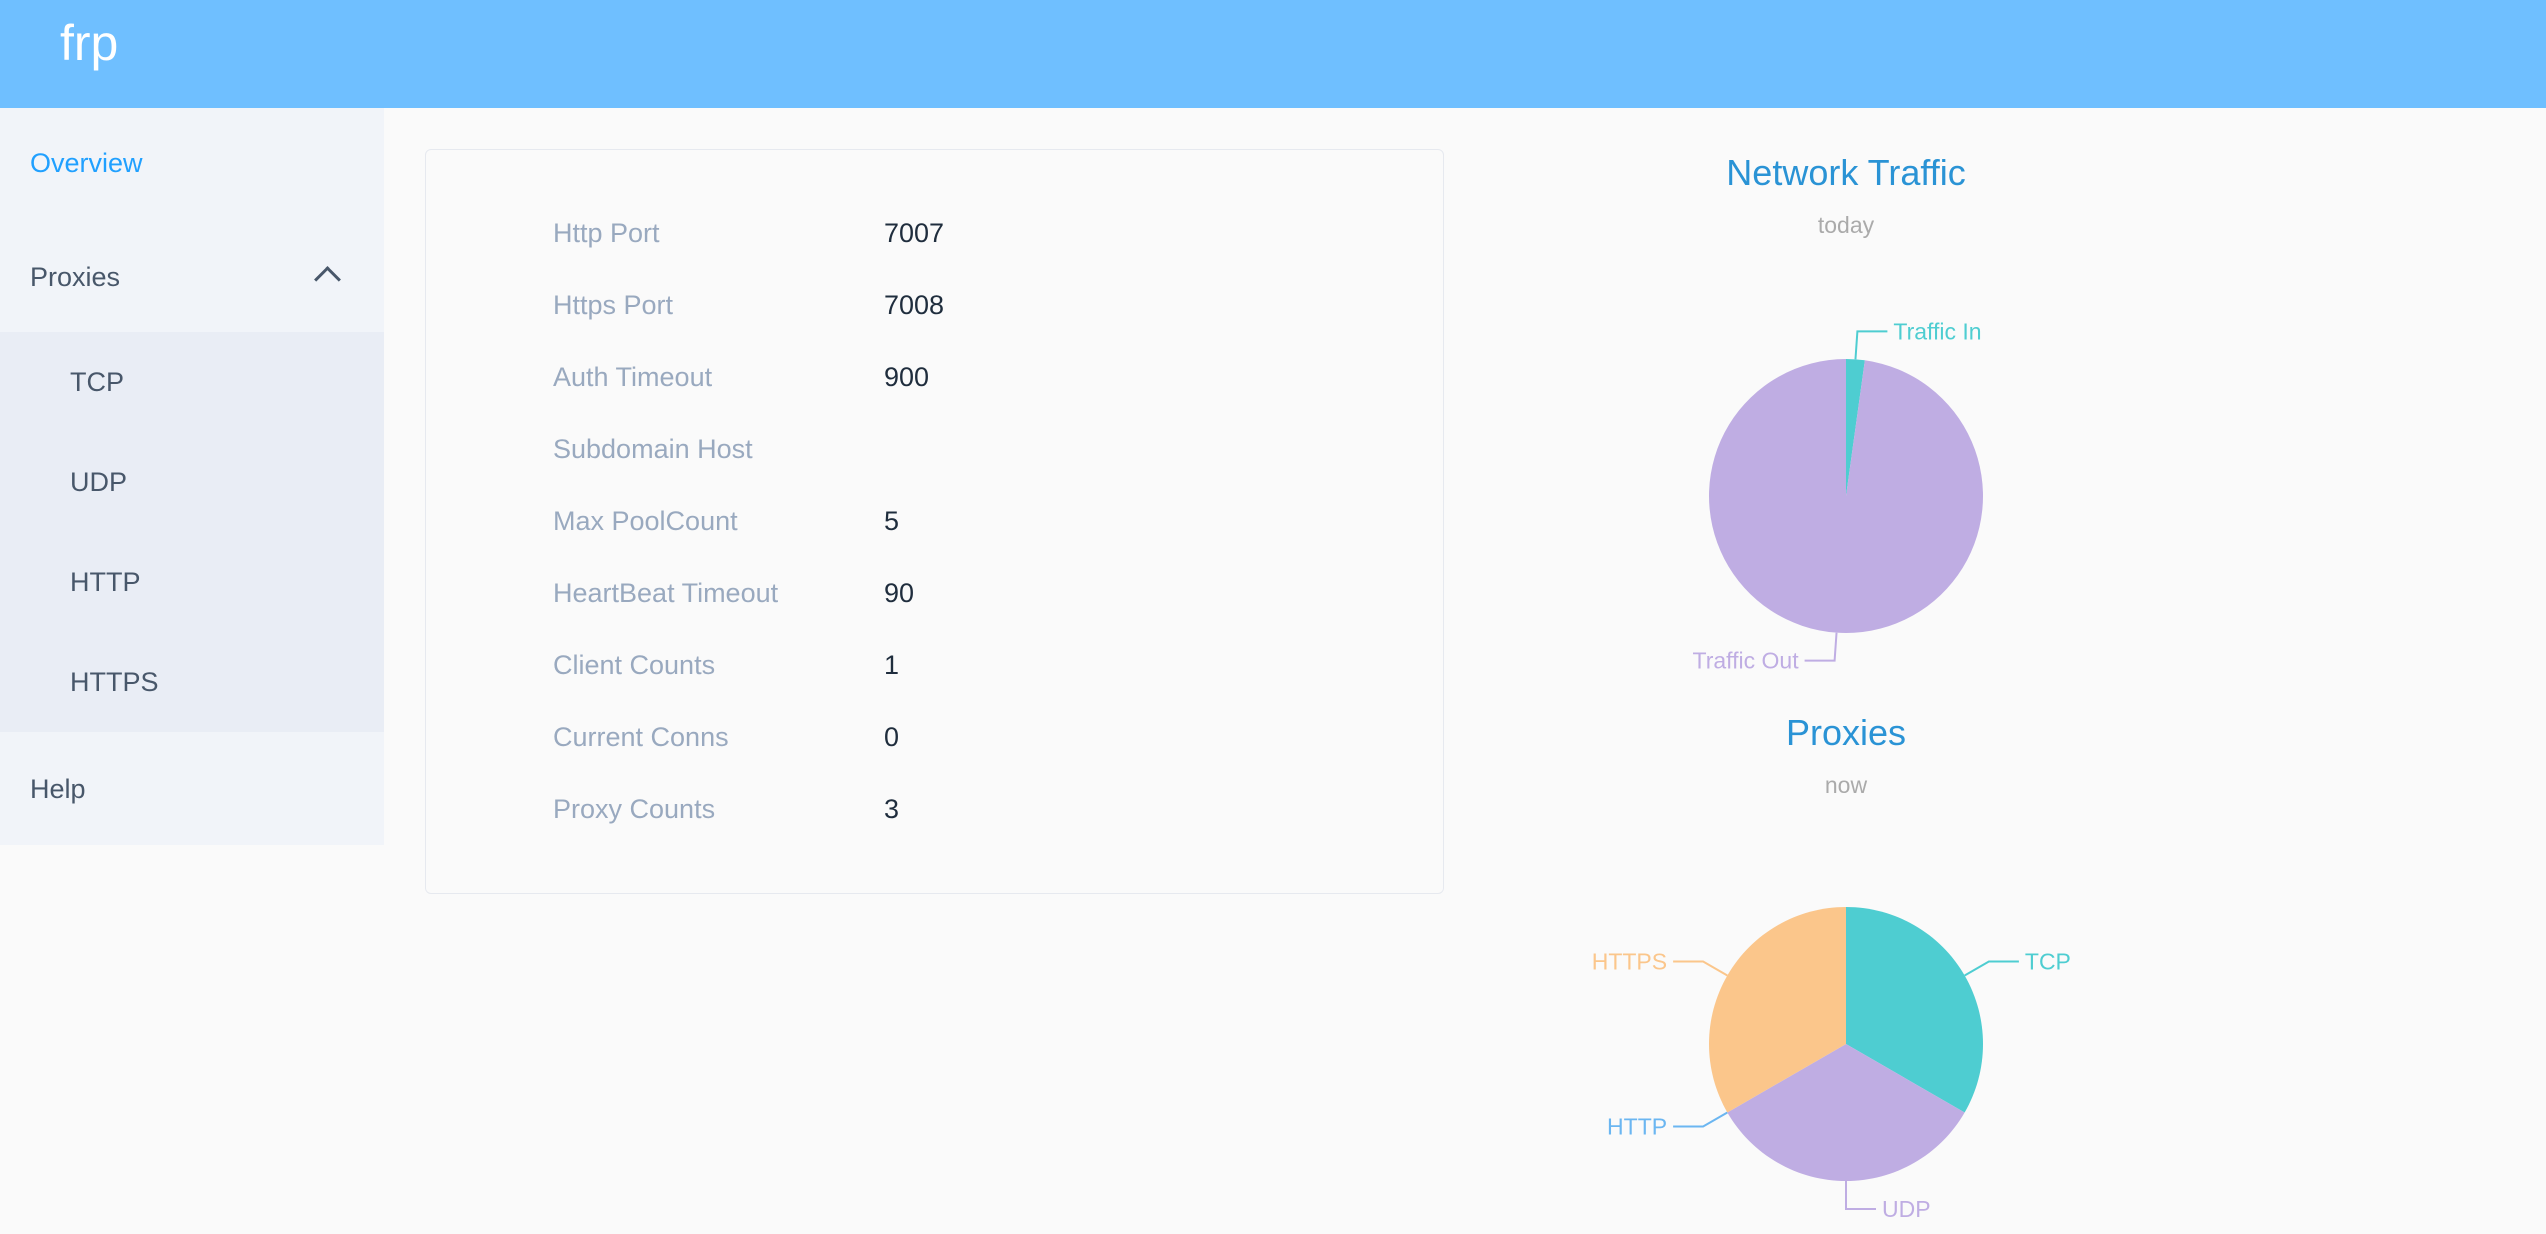  Describe the element at coordinates (1831, 770) in the screenshot. I see `pie-charts: Traffic In Traffic Out TCP UDP HTTP HTTPS` at that location.